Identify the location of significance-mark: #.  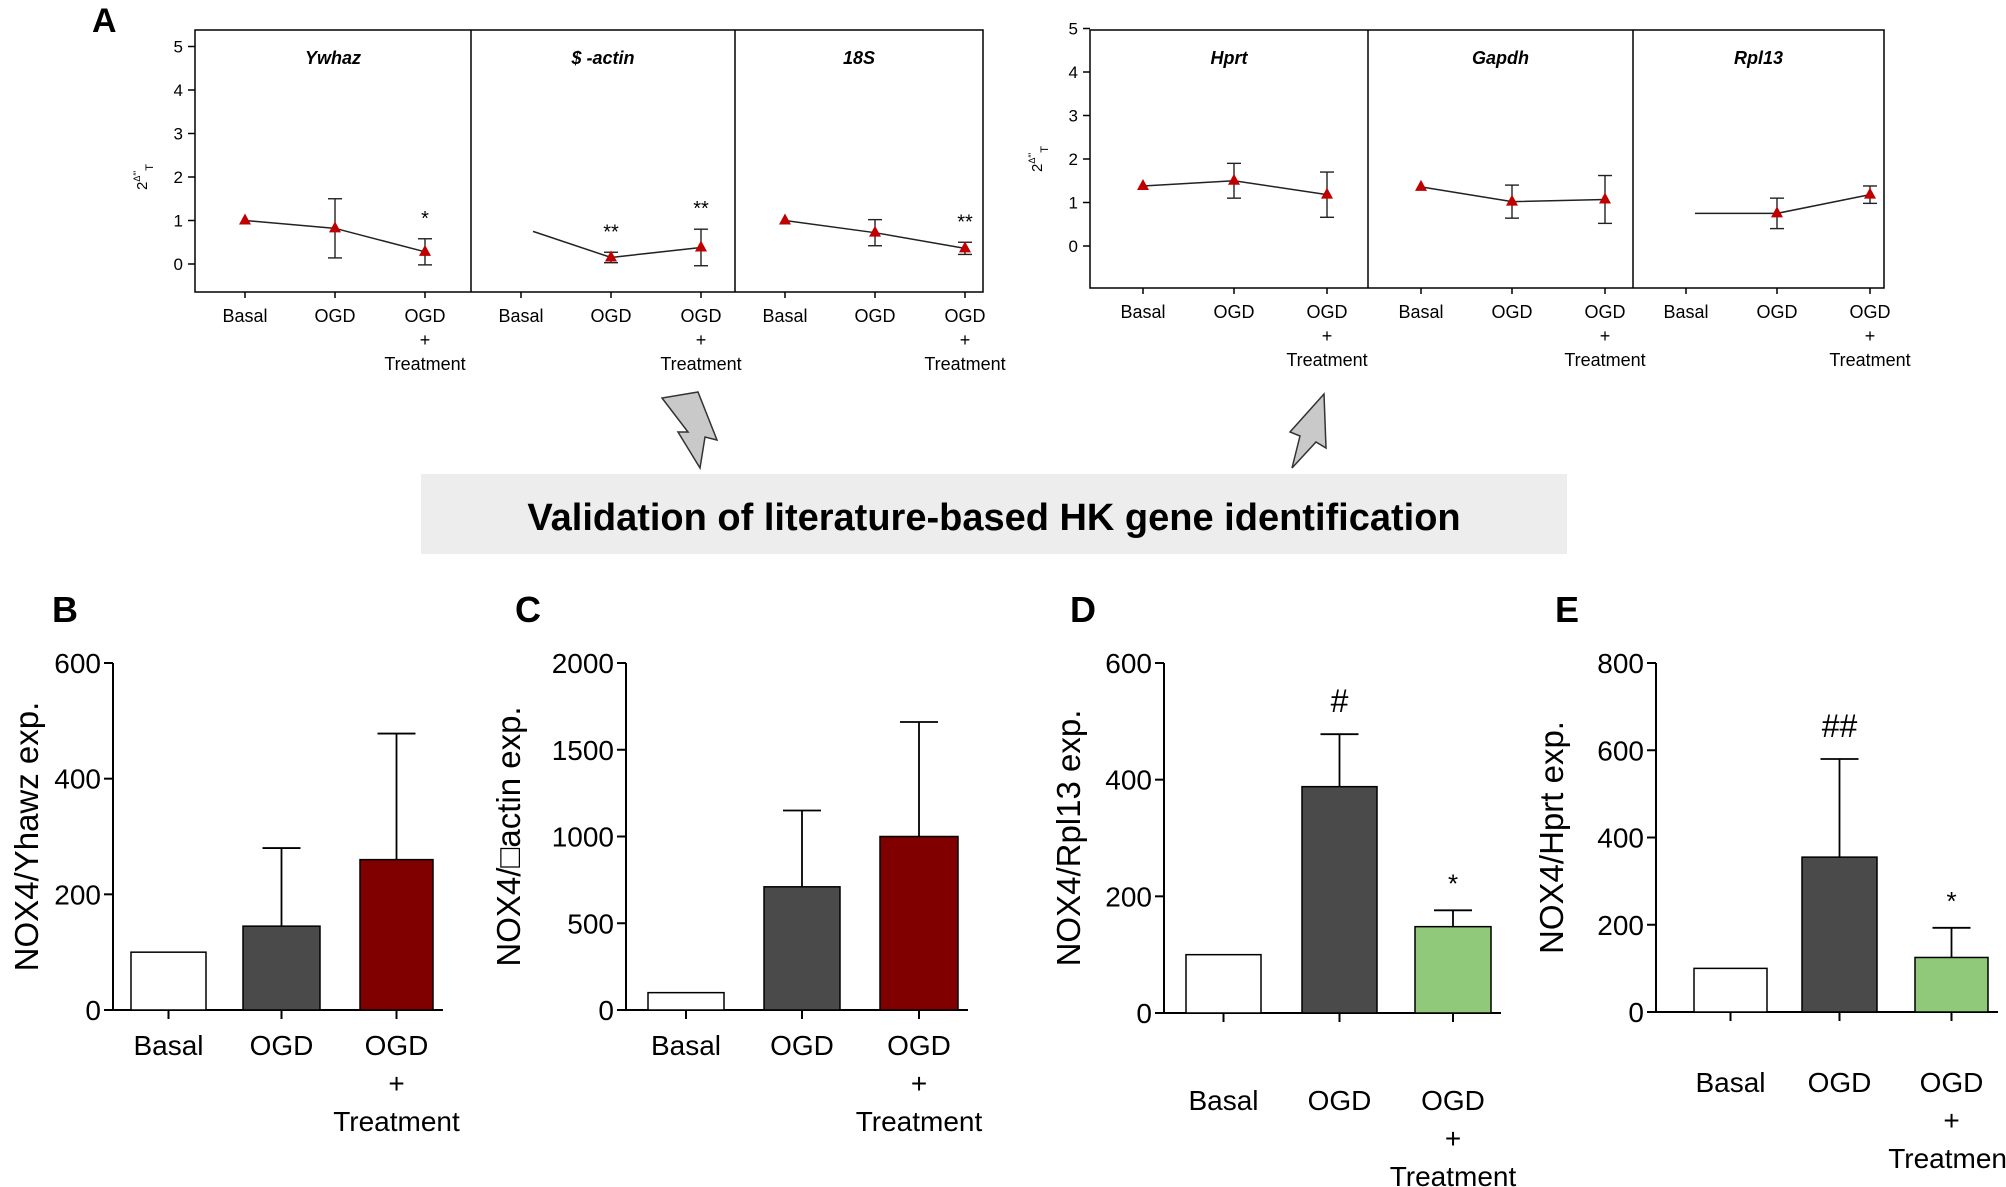
(1340, 701).